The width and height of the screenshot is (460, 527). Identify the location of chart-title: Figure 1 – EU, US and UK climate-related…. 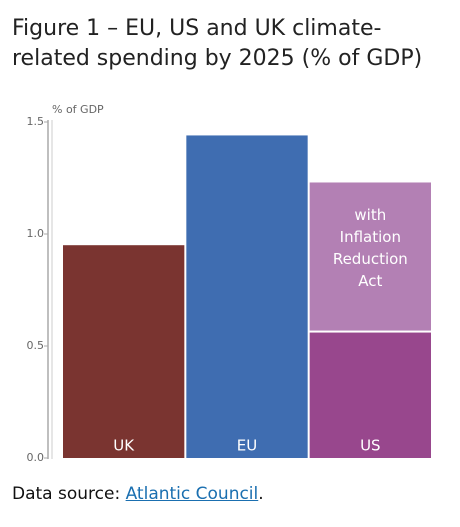
(217, 43).